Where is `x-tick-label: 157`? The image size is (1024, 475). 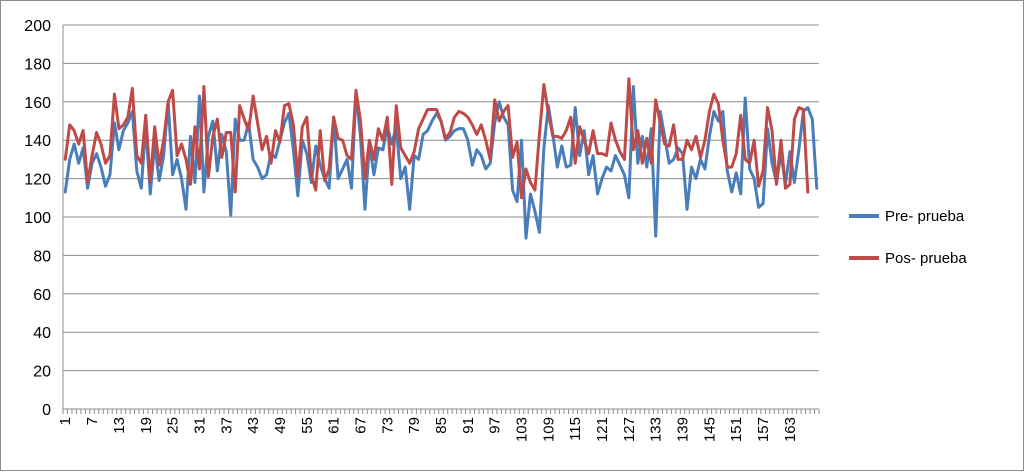 x-tick-label: 157 is located at coordinates (763, 429).